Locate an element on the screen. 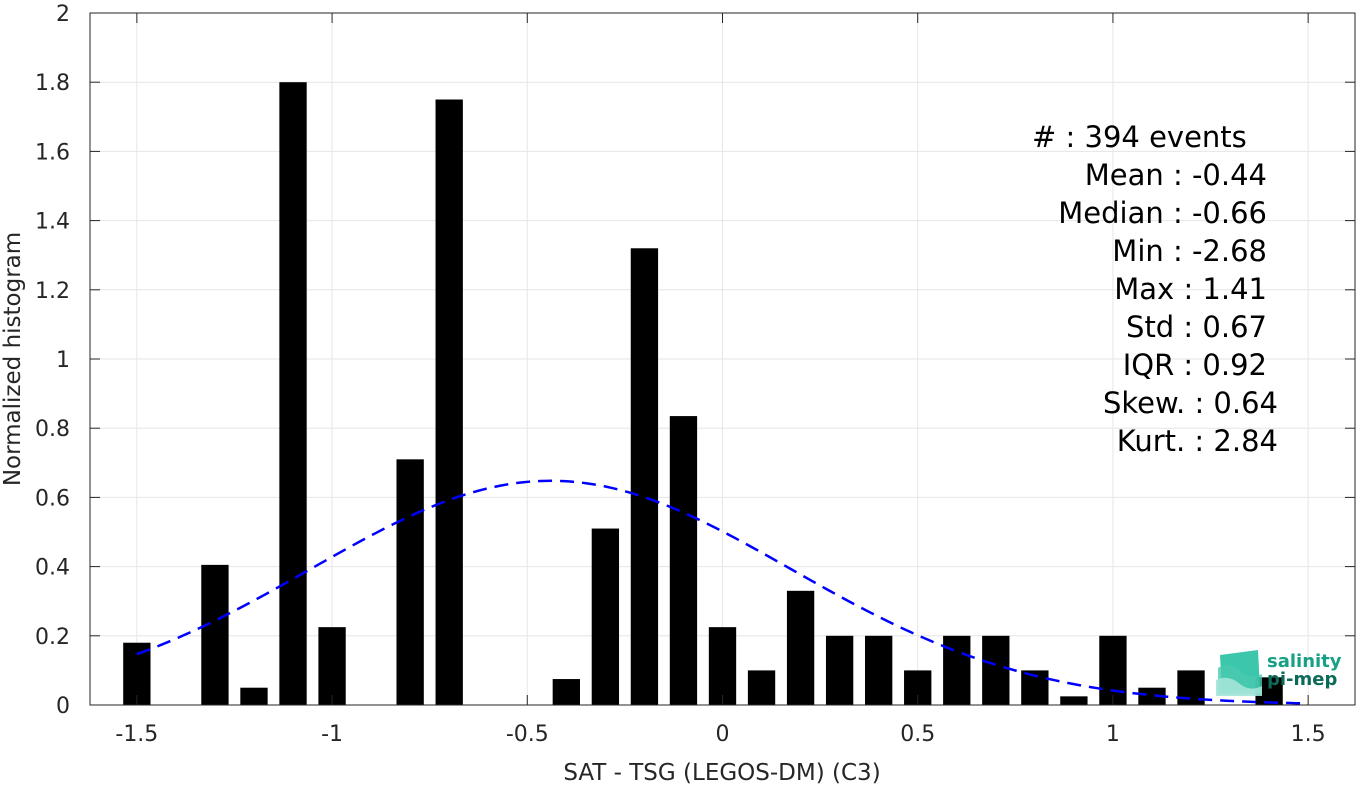 The width and height of the screenshot is (1367, 785). y-tick-label: 0 is located at coordinates (63, 706).